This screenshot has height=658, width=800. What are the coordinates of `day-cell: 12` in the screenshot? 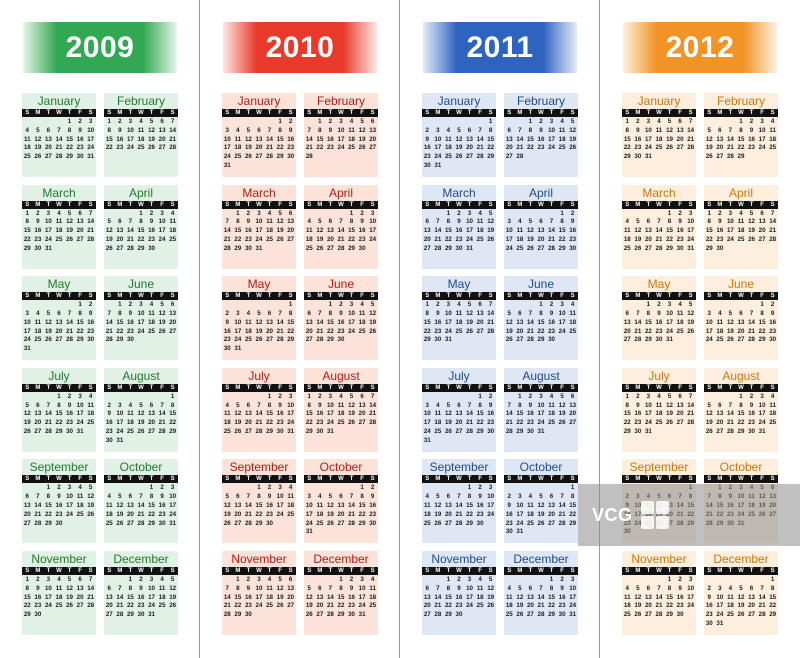 It's located at (330, 505).